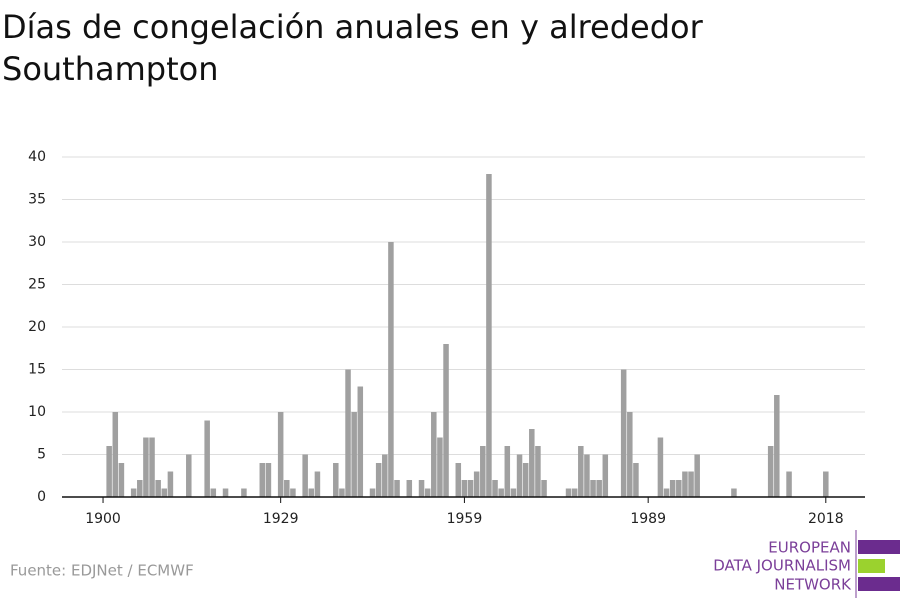 This screenshot has height=600, width=900. What do you see at coordinates (782, 566) in the screenshot?
I see `logo-text: DATA JOURNALISM` at bounding box center [782, 566].